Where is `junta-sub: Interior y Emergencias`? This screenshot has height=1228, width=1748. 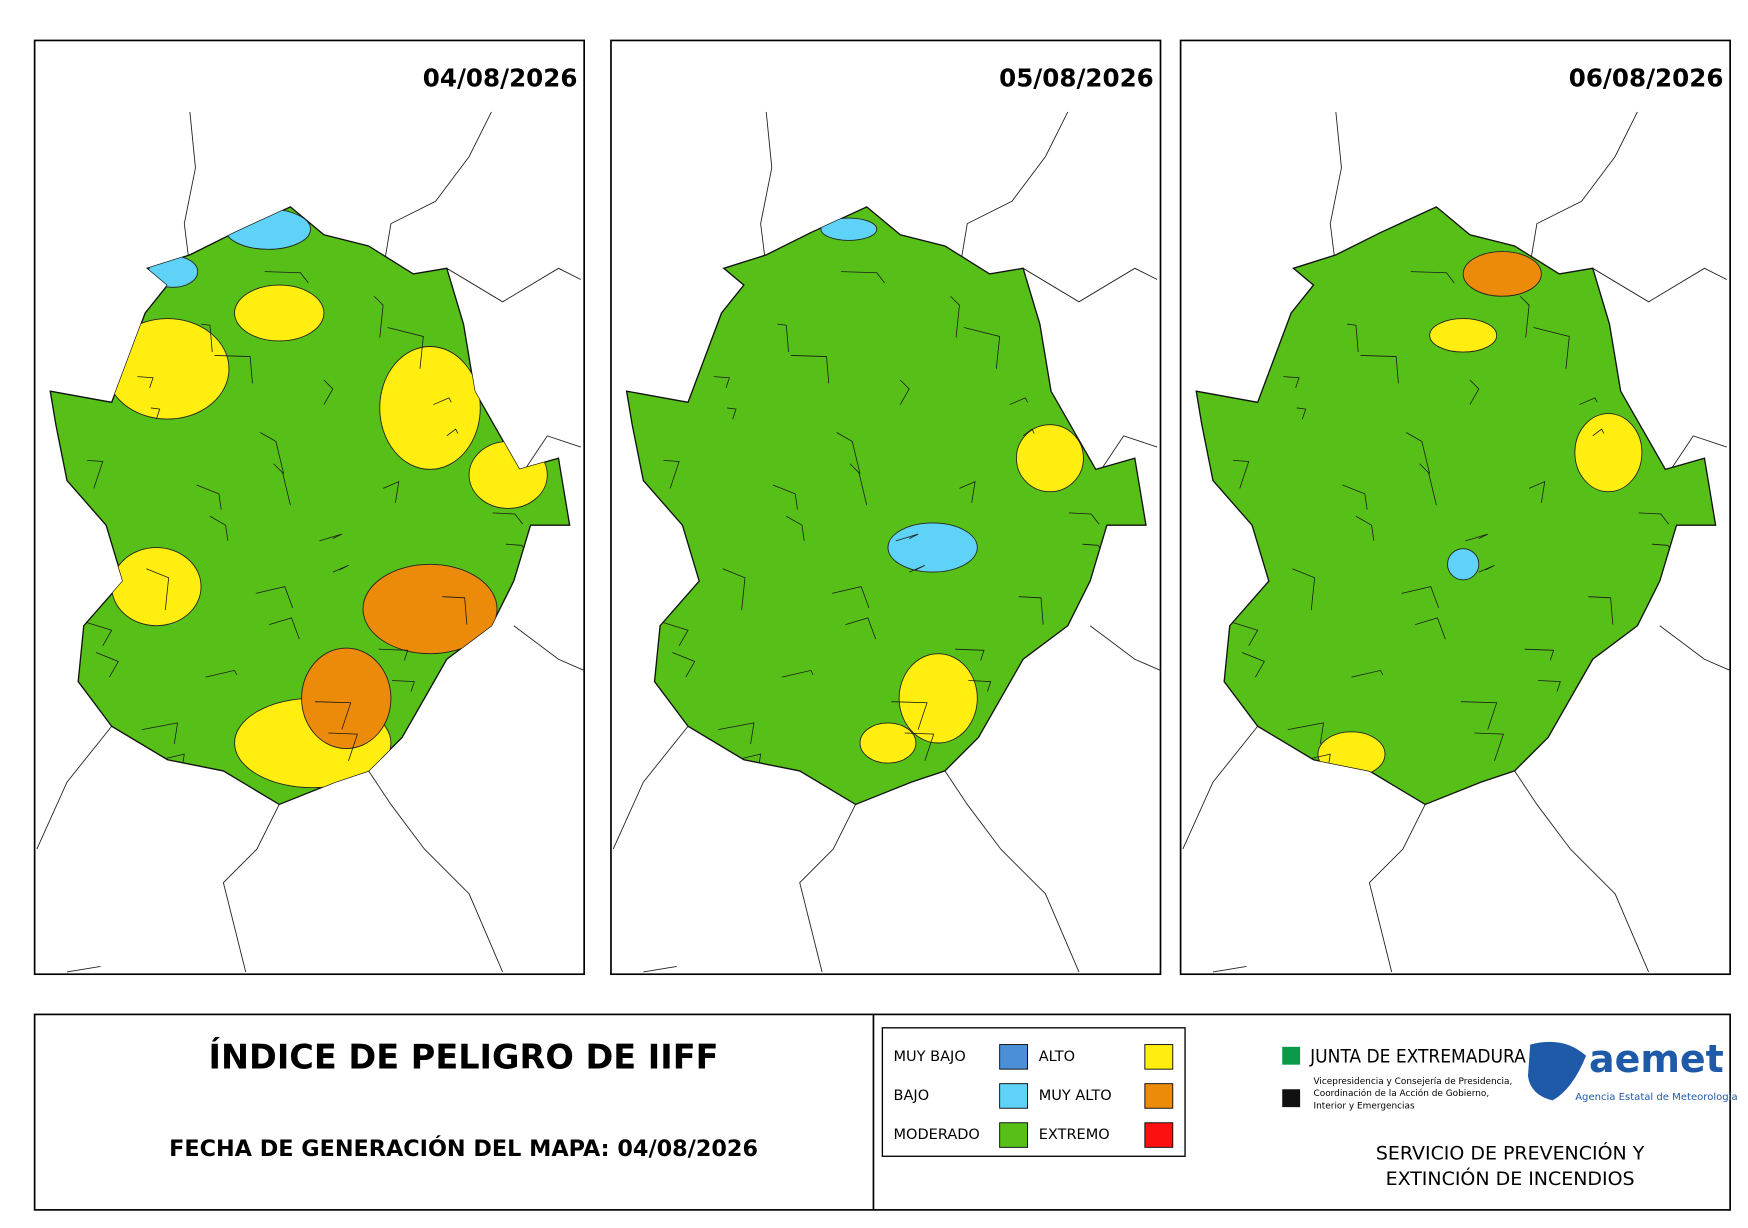
junta-sub: Interior y Emergencias is located at coordinates (1364, 1107).